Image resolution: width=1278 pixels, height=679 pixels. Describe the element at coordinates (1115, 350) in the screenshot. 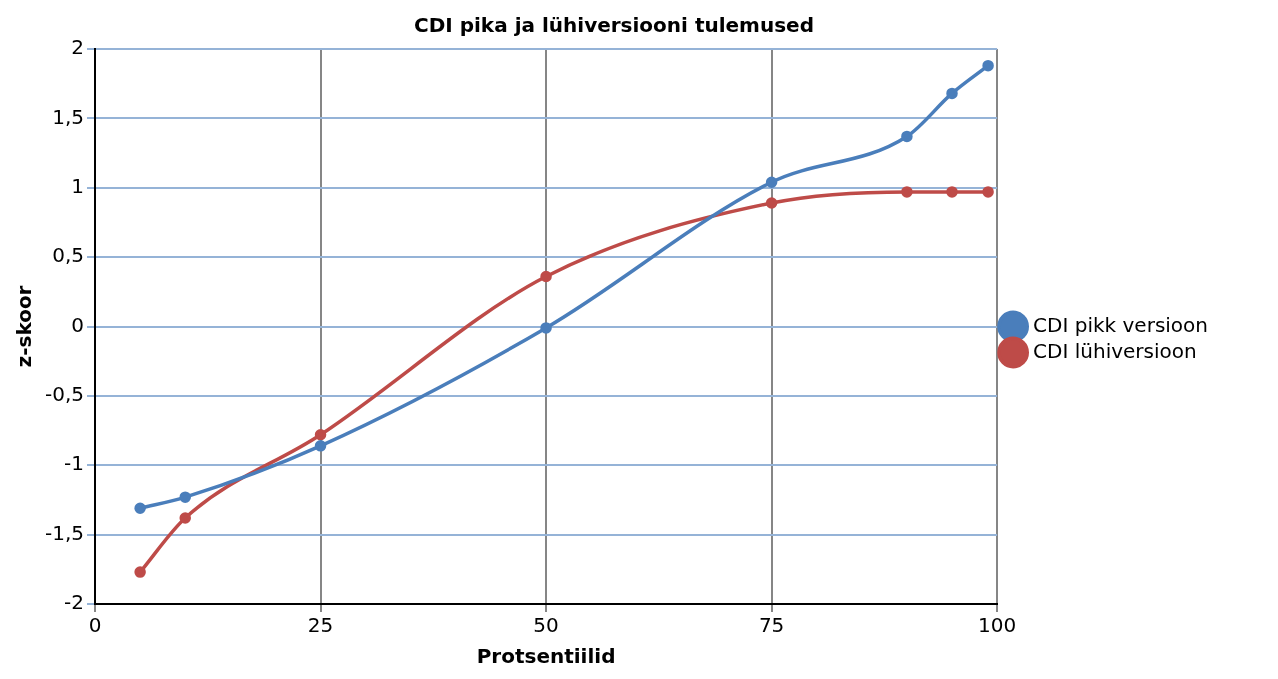

I see `legend-label: CDI lühiversioon` at that location.